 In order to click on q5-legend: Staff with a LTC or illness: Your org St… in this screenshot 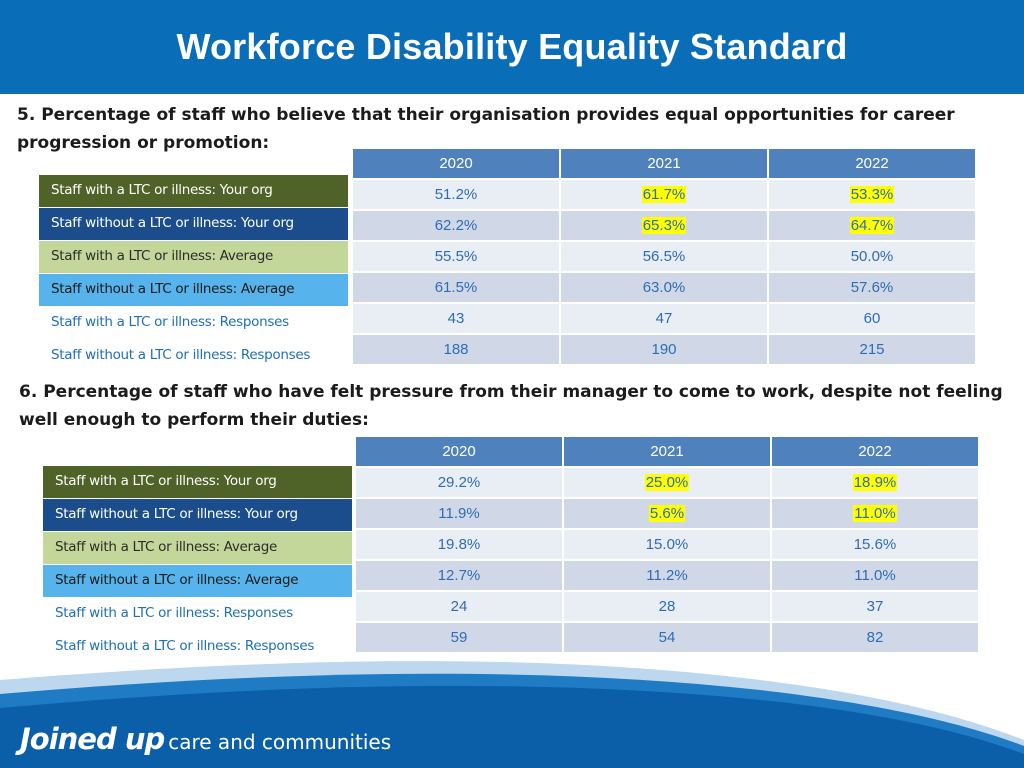, I will do `click(193, 274)`.